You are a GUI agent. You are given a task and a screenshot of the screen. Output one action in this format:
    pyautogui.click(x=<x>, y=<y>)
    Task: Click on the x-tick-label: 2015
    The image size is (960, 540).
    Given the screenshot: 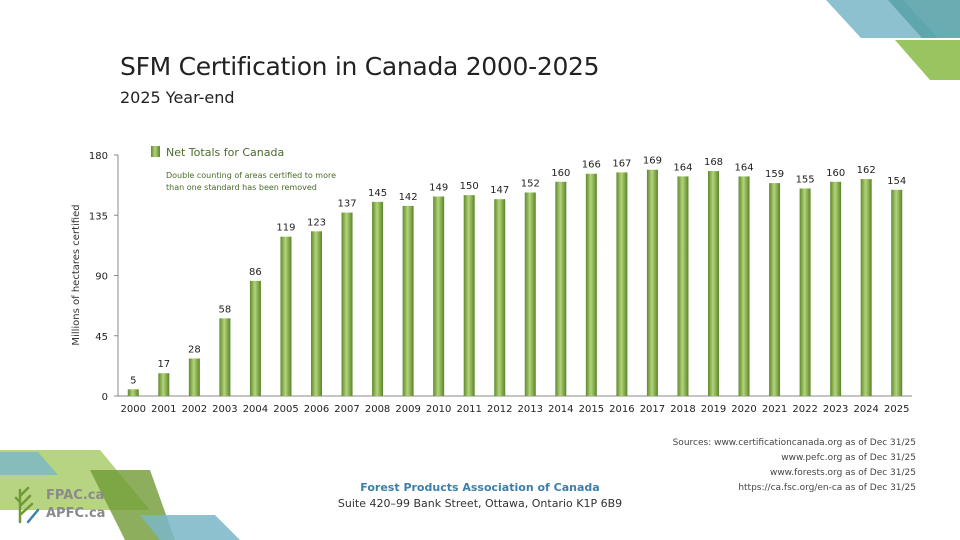 What is the action you would take?
    pyautogui.click(x=591, y=409)
    